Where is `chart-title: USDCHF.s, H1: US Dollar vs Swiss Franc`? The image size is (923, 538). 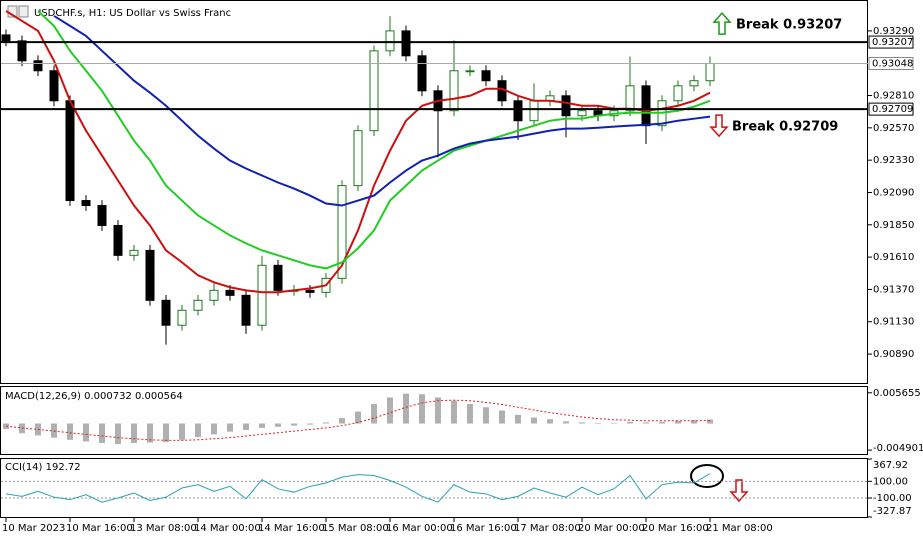 chart-title: USDCHF.s, H1: US Dollar vs Swiss Franc is located at coordinates (132, 13).